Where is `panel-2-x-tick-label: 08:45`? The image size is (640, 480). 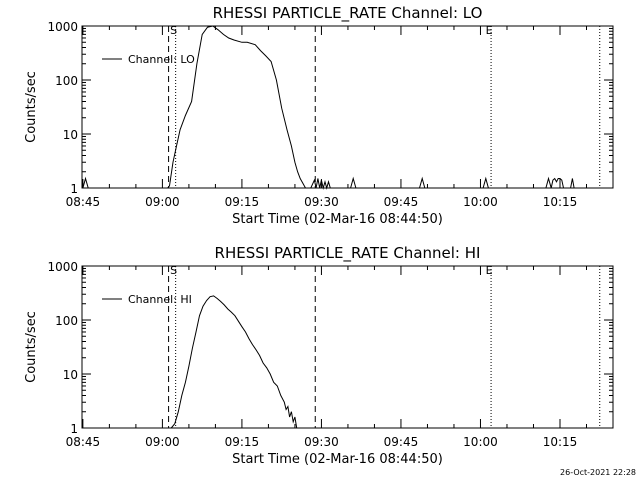 panel-2-x-tick-label: 08:45 is located at coordinates (83, 442).